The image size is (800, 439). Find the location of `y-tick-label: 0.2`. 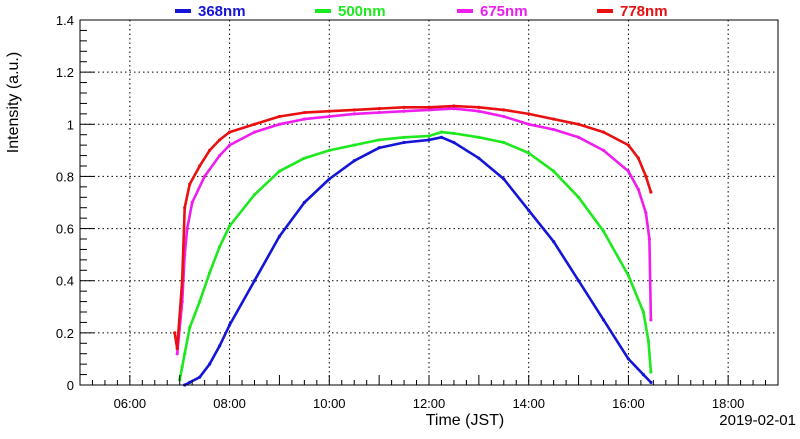

y-tick-label: 0.2 is located at coordinates (65, 333).